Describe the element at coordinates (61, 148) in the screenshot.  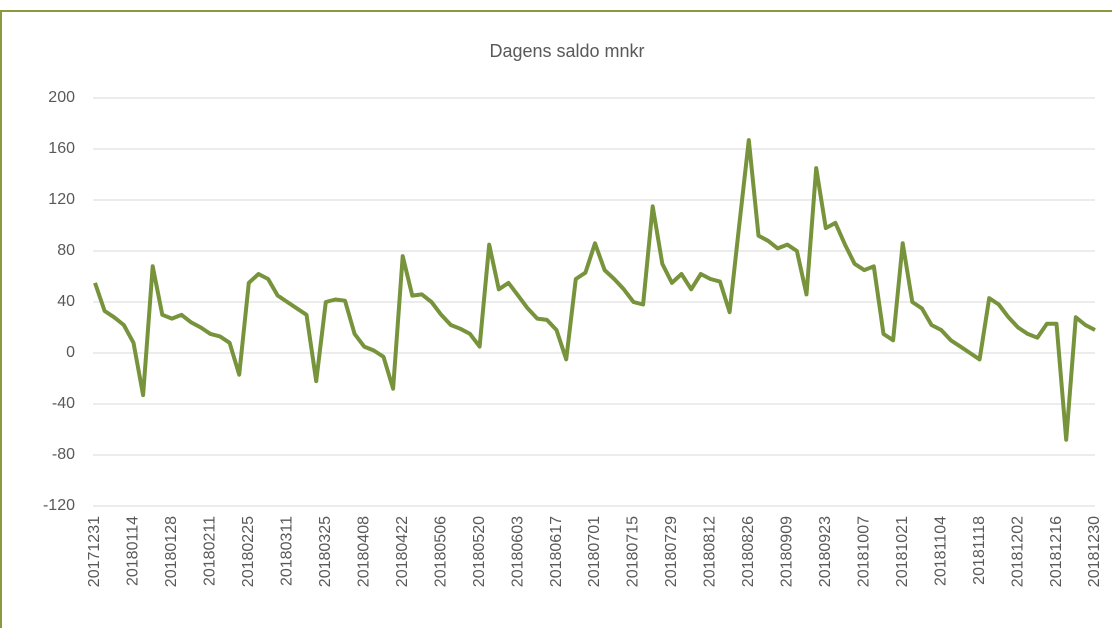
I see `y-tick-label: 160` at that location.